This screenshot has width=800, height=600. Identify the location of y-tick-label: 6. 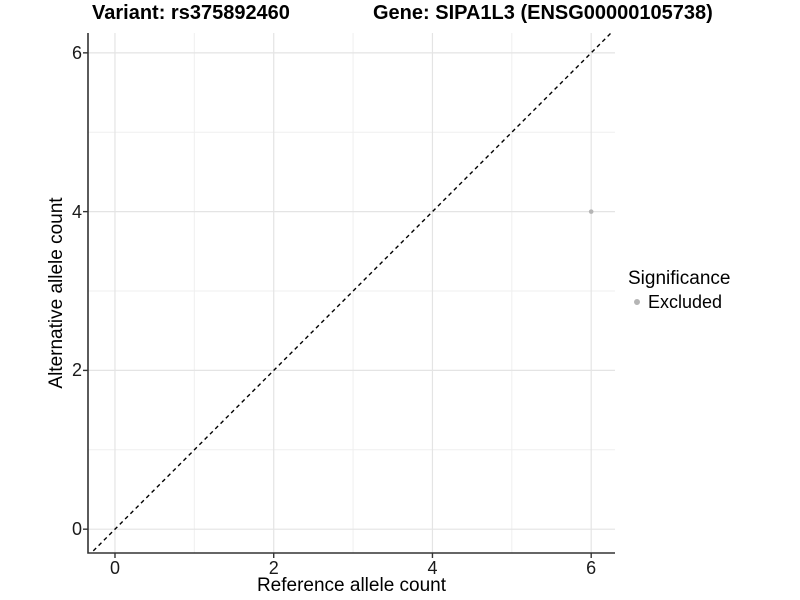
(76, 52).